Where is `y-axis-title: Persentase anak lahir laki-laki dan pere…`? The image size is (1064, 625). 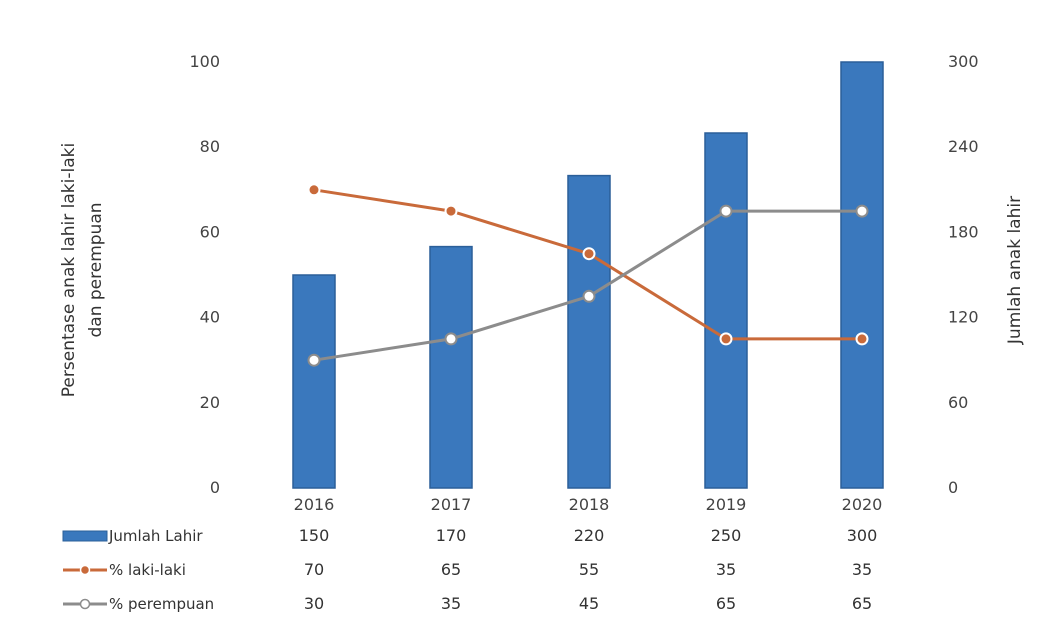 y-axis-title: Persentase anak lahir laki-laki dan pere… is located at coordinates (82, 270).